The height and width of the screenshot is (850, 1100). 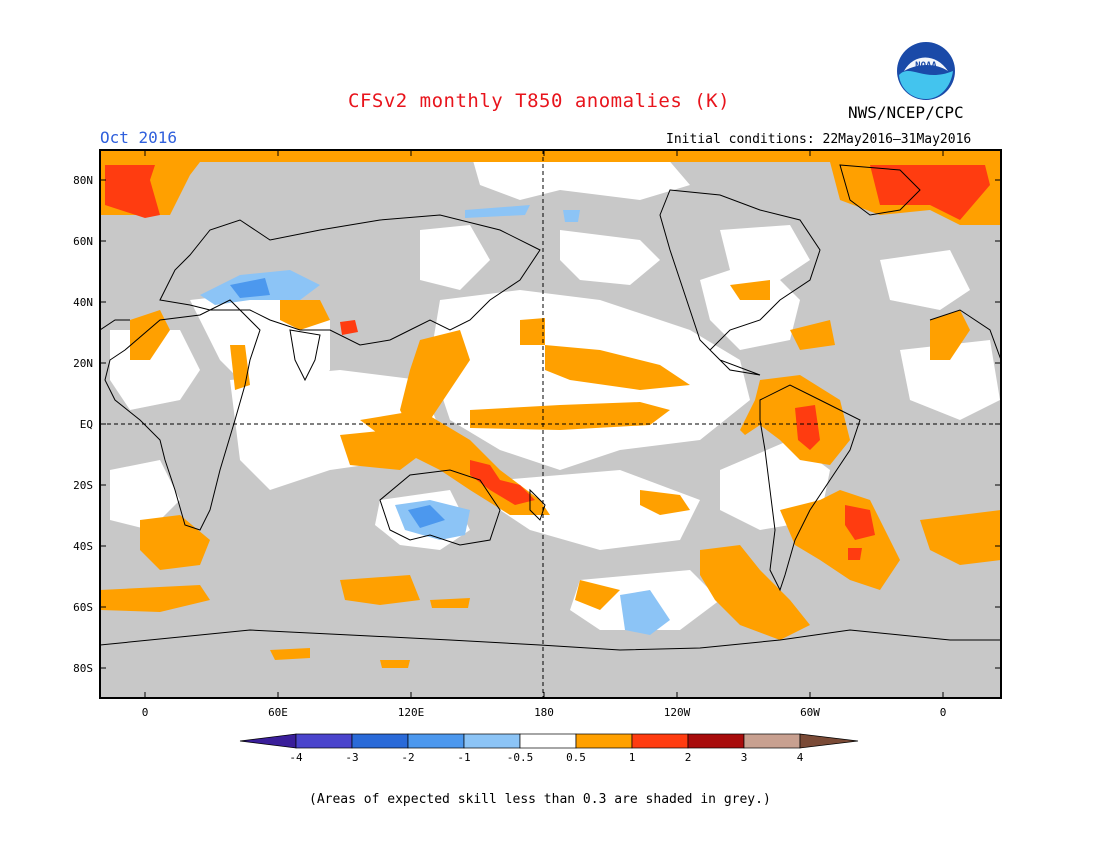 I want to click on cool-anomaly-moderate, so click(x=337, y=403).